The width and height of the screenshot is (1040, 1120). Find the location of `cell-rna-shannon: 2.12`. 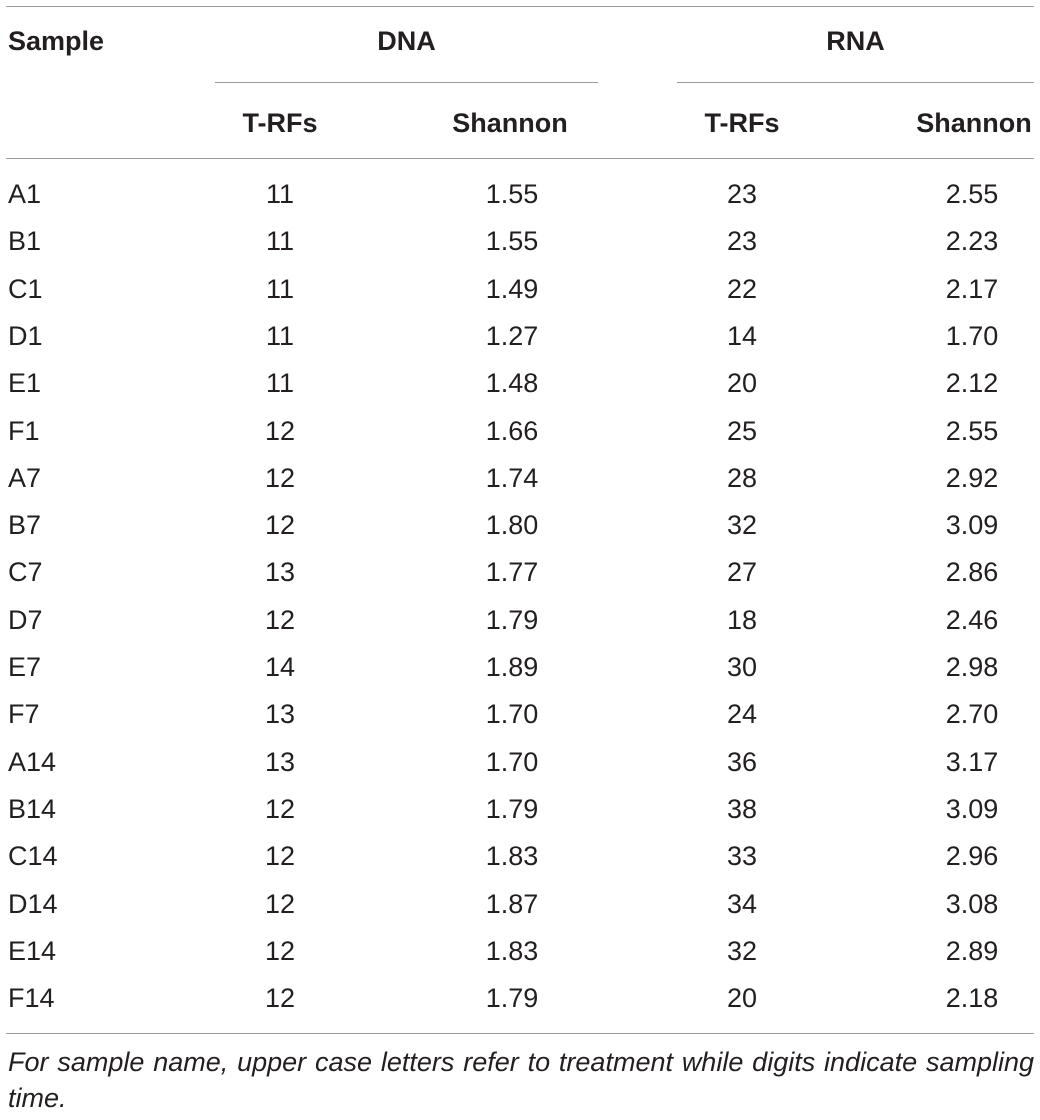

cell-rna-shannon: 2.12 is located at coordinates (972, 383).